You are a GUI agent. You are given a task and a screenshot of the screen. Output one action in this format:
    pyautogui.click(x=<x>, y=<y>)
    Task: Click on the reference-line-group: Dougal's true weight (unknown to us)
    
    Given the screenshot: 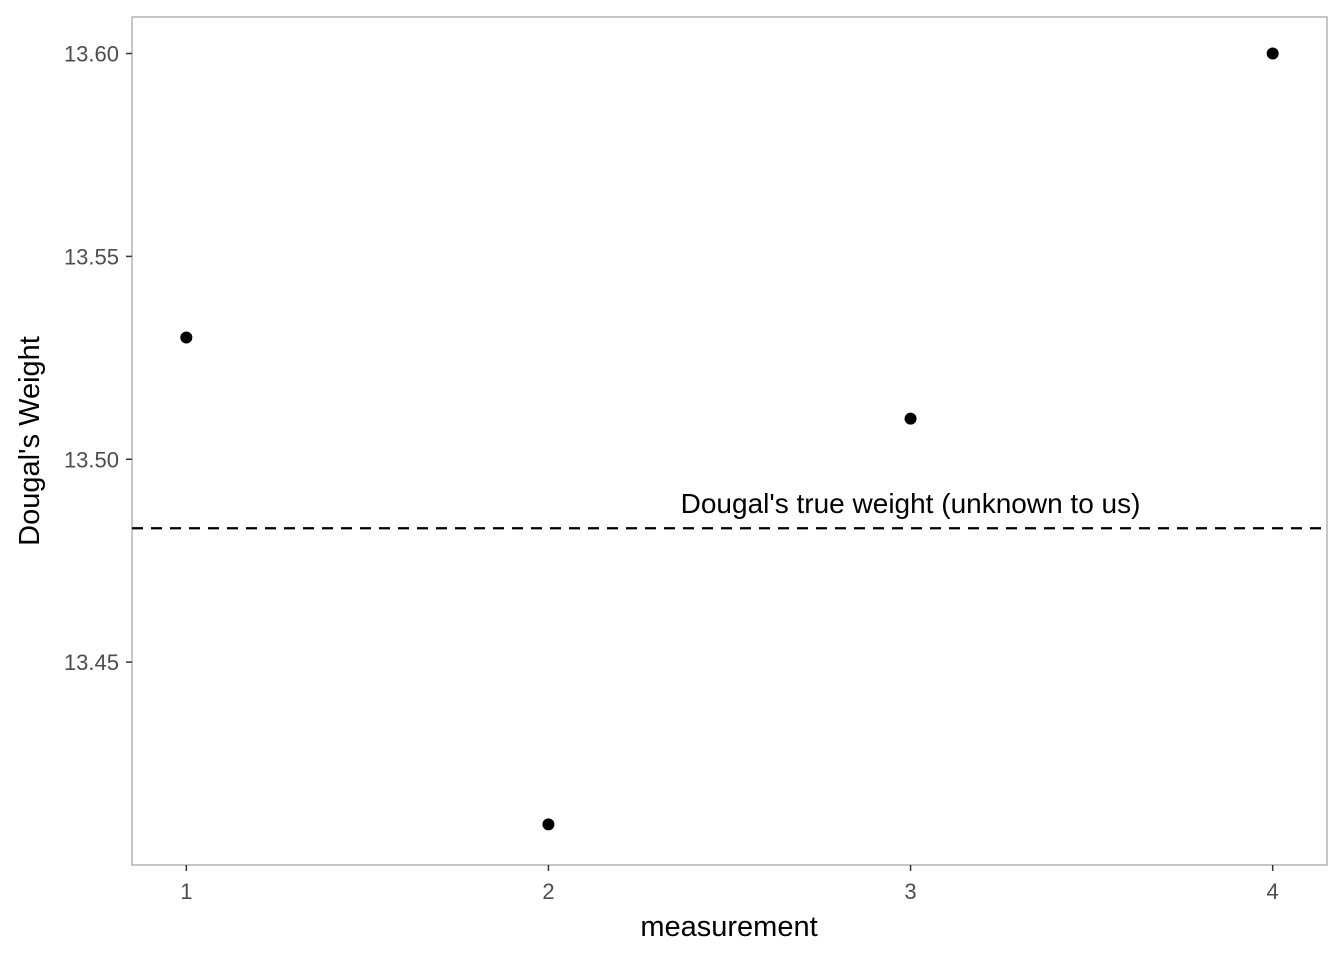 What is the action you would take?
    pyautogui.click(x=729, y=509)
    